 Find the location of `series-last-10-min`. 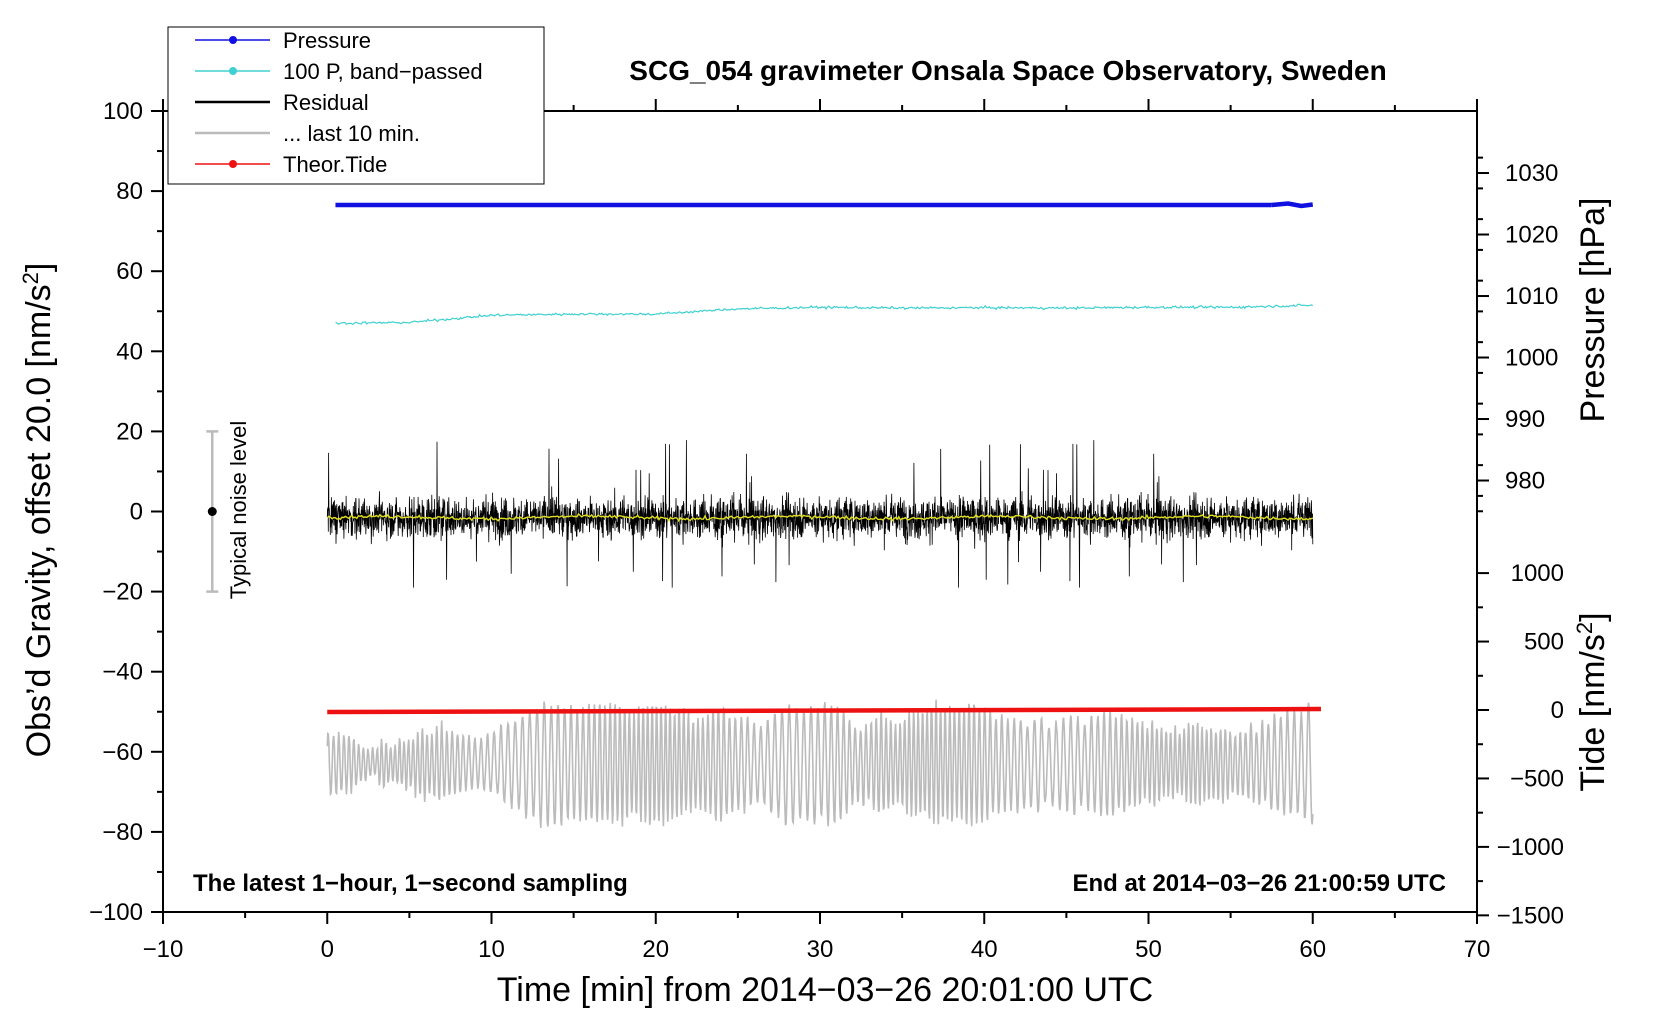

series-last-10-min is located at coordinates (820, 763).